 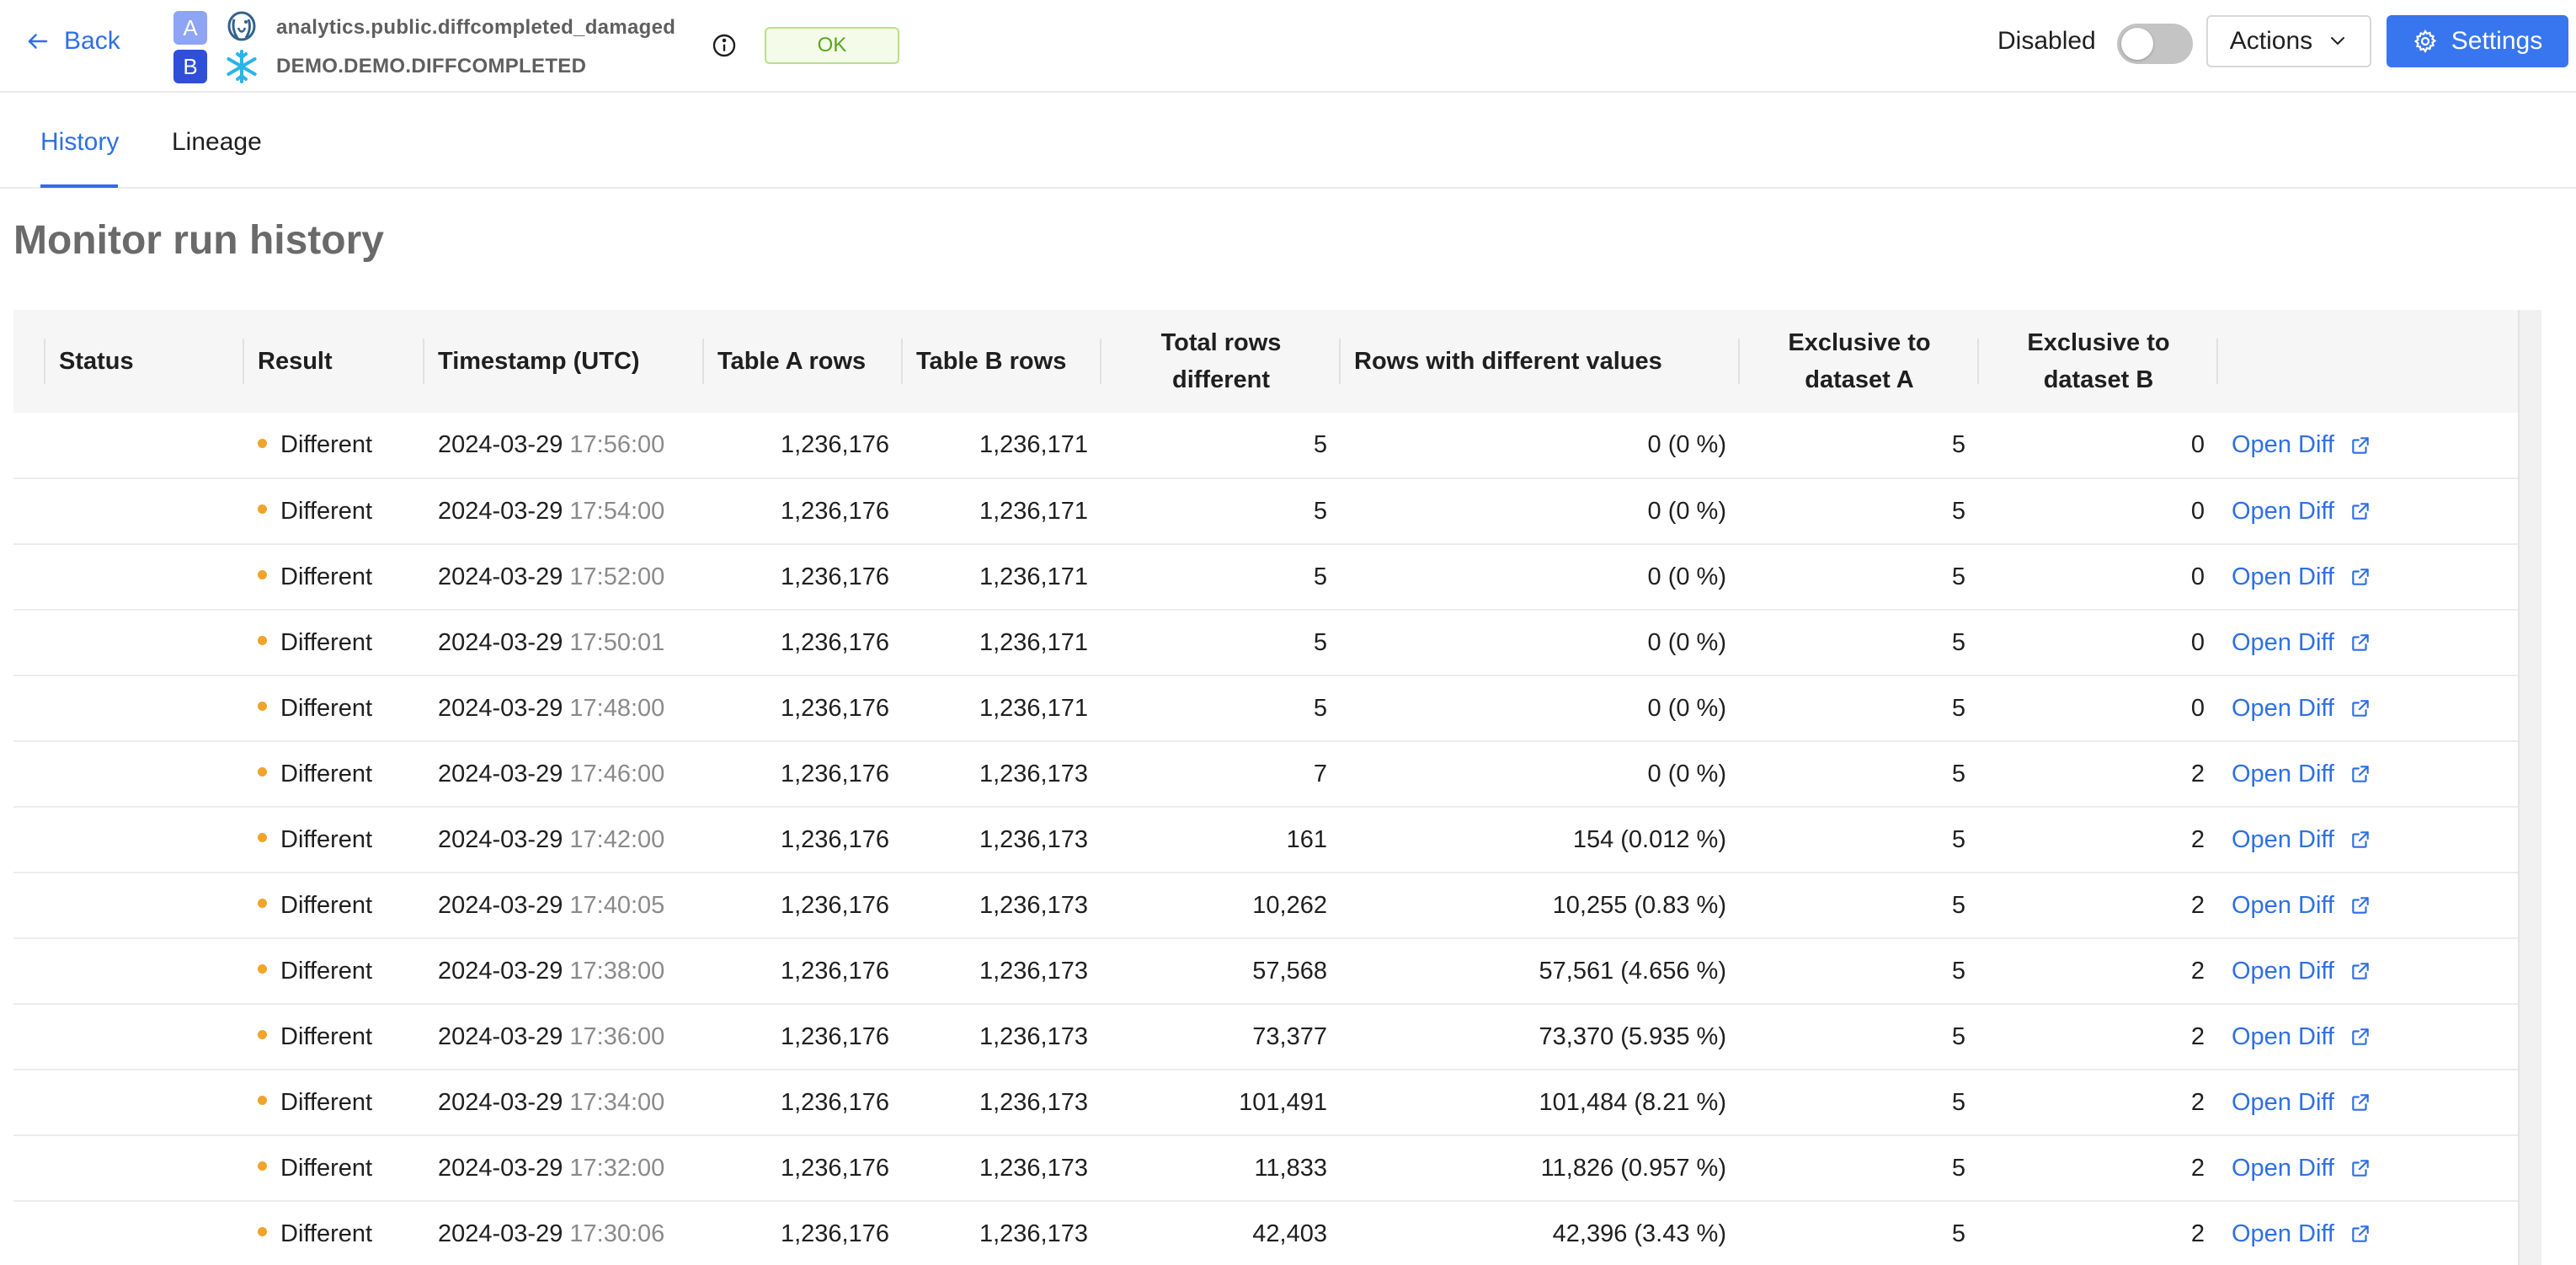 What do you see at coordinates (617, 1036) in the screenshot?
I see `timestamp-time: 17:36:00` at bounding box center [617, 1036].